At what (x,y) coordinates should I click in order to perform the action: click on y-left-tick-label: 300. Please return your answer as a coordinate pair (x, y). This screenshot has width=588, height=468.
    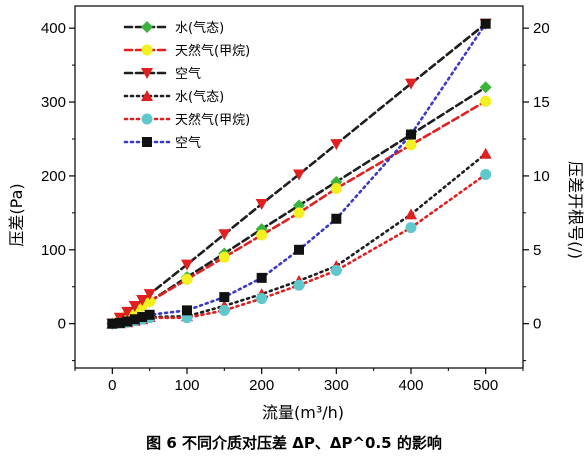
    Looking at the image, I should click on (53, 102).